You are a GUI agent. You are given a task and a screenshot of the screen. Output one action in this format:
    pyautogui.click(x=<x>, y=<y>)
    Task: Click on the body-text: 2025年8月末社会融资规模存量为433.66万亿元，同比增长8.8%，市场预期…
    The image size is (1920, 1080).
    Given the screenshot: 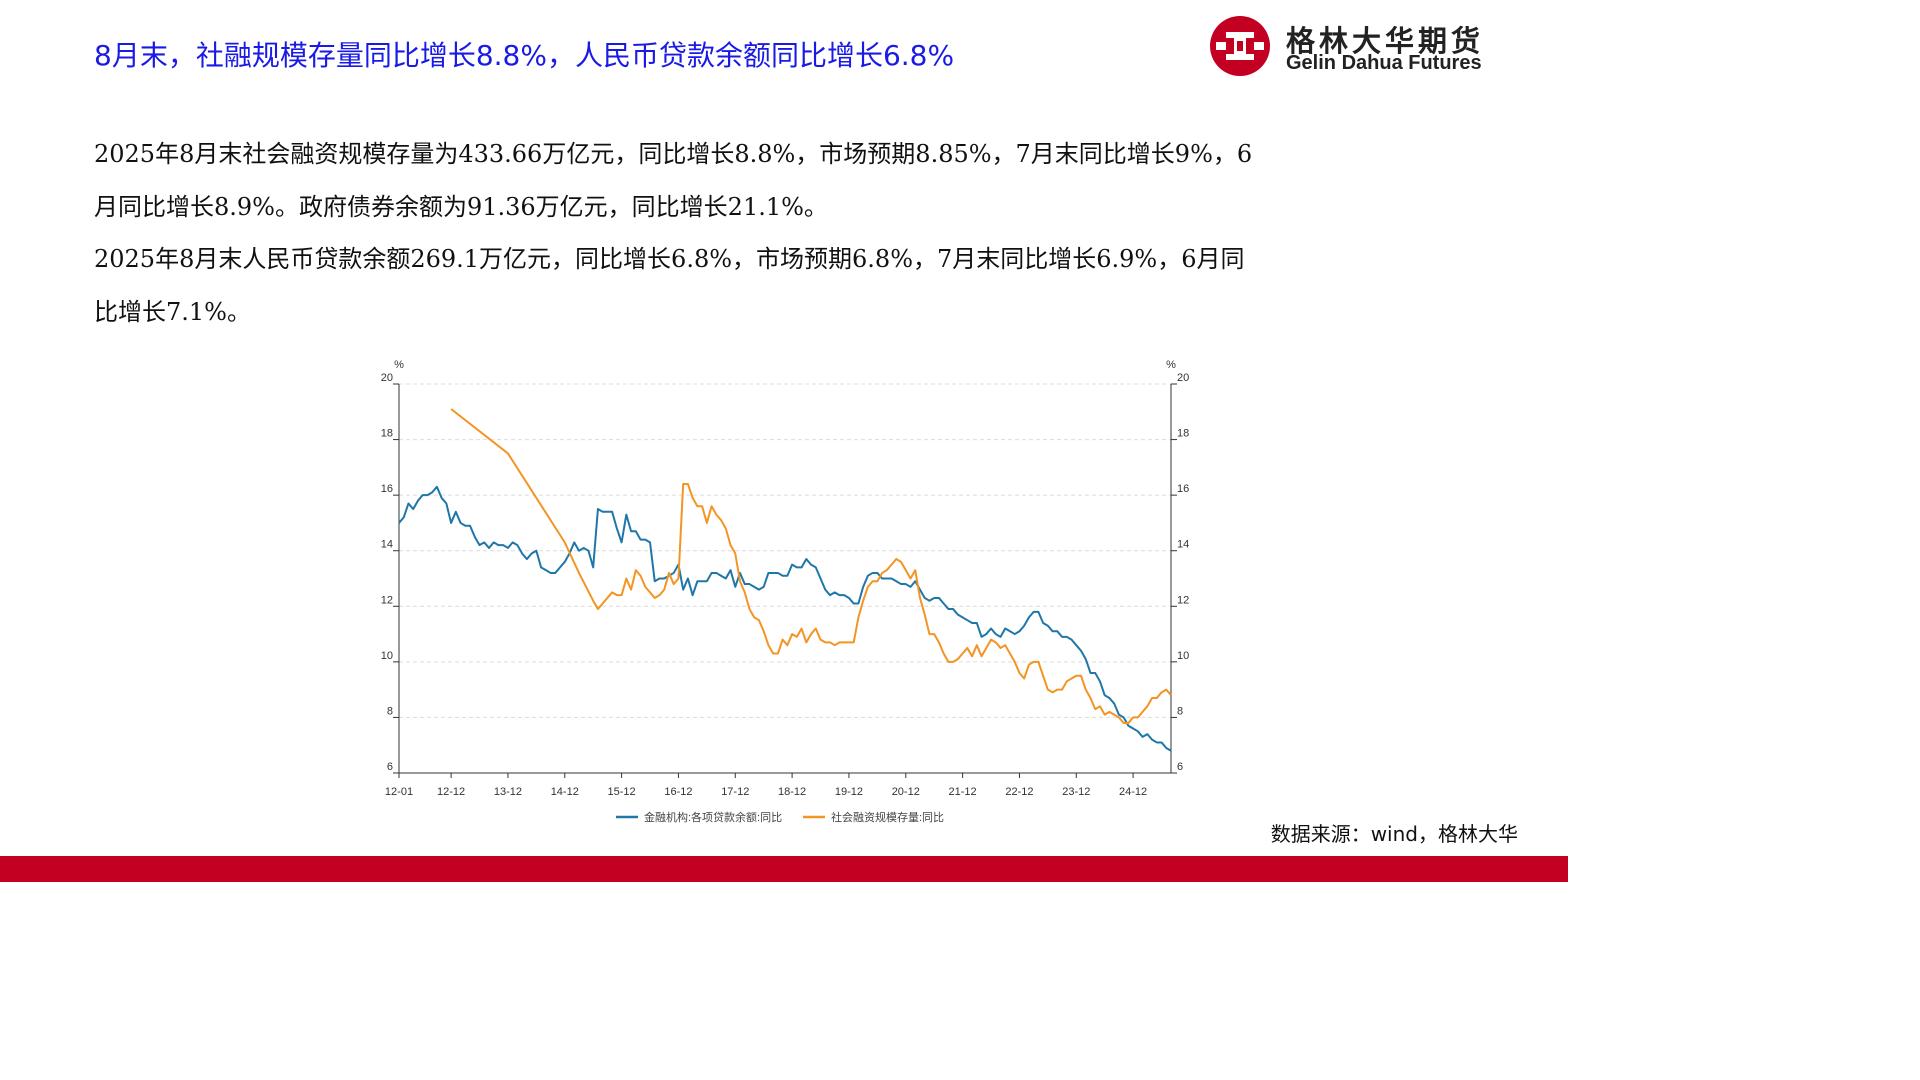 What is the action you would take?
    pyautogui.click(x=764, y=233)
    